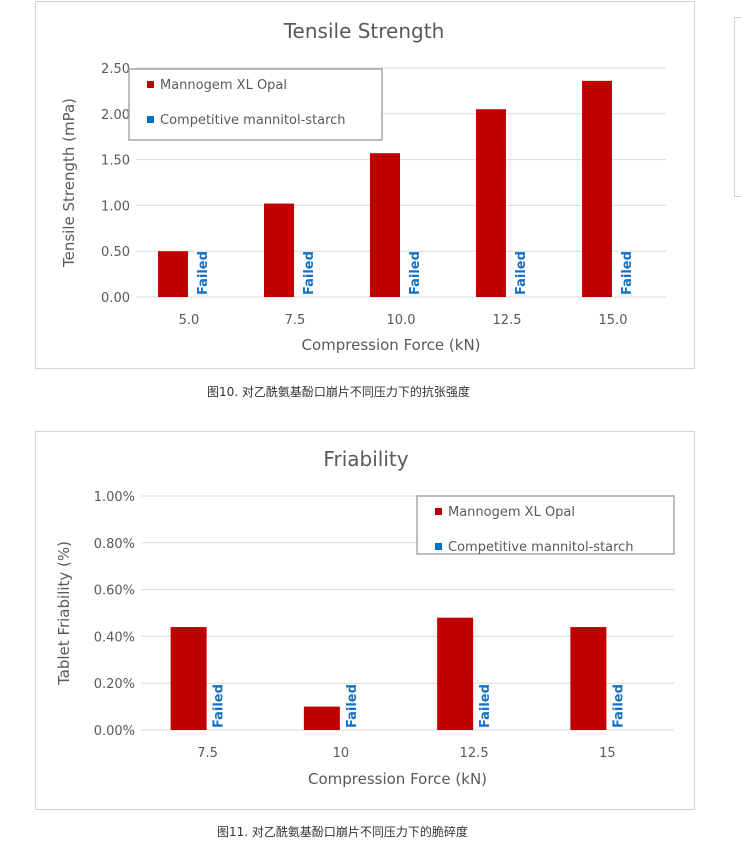  Describe the element at coordinates (114, 731) in the screenshot. I see `y-tick-label: 0.00%` at that location.